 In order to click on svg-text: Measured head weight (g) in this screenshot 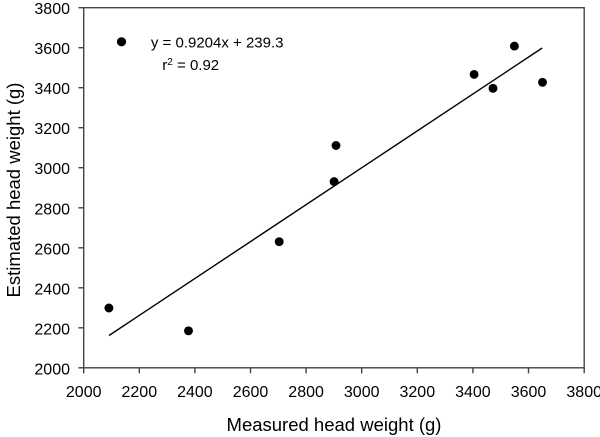, I will do `click(334, 424)`.